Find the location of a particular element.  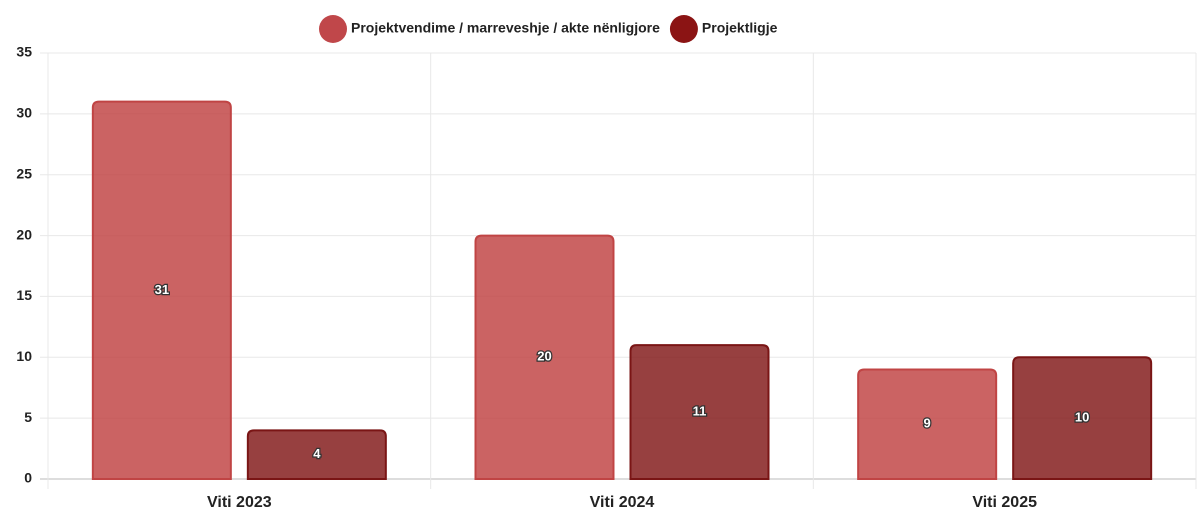

legend-label: Projektligje is located at coordinates (740, 28).